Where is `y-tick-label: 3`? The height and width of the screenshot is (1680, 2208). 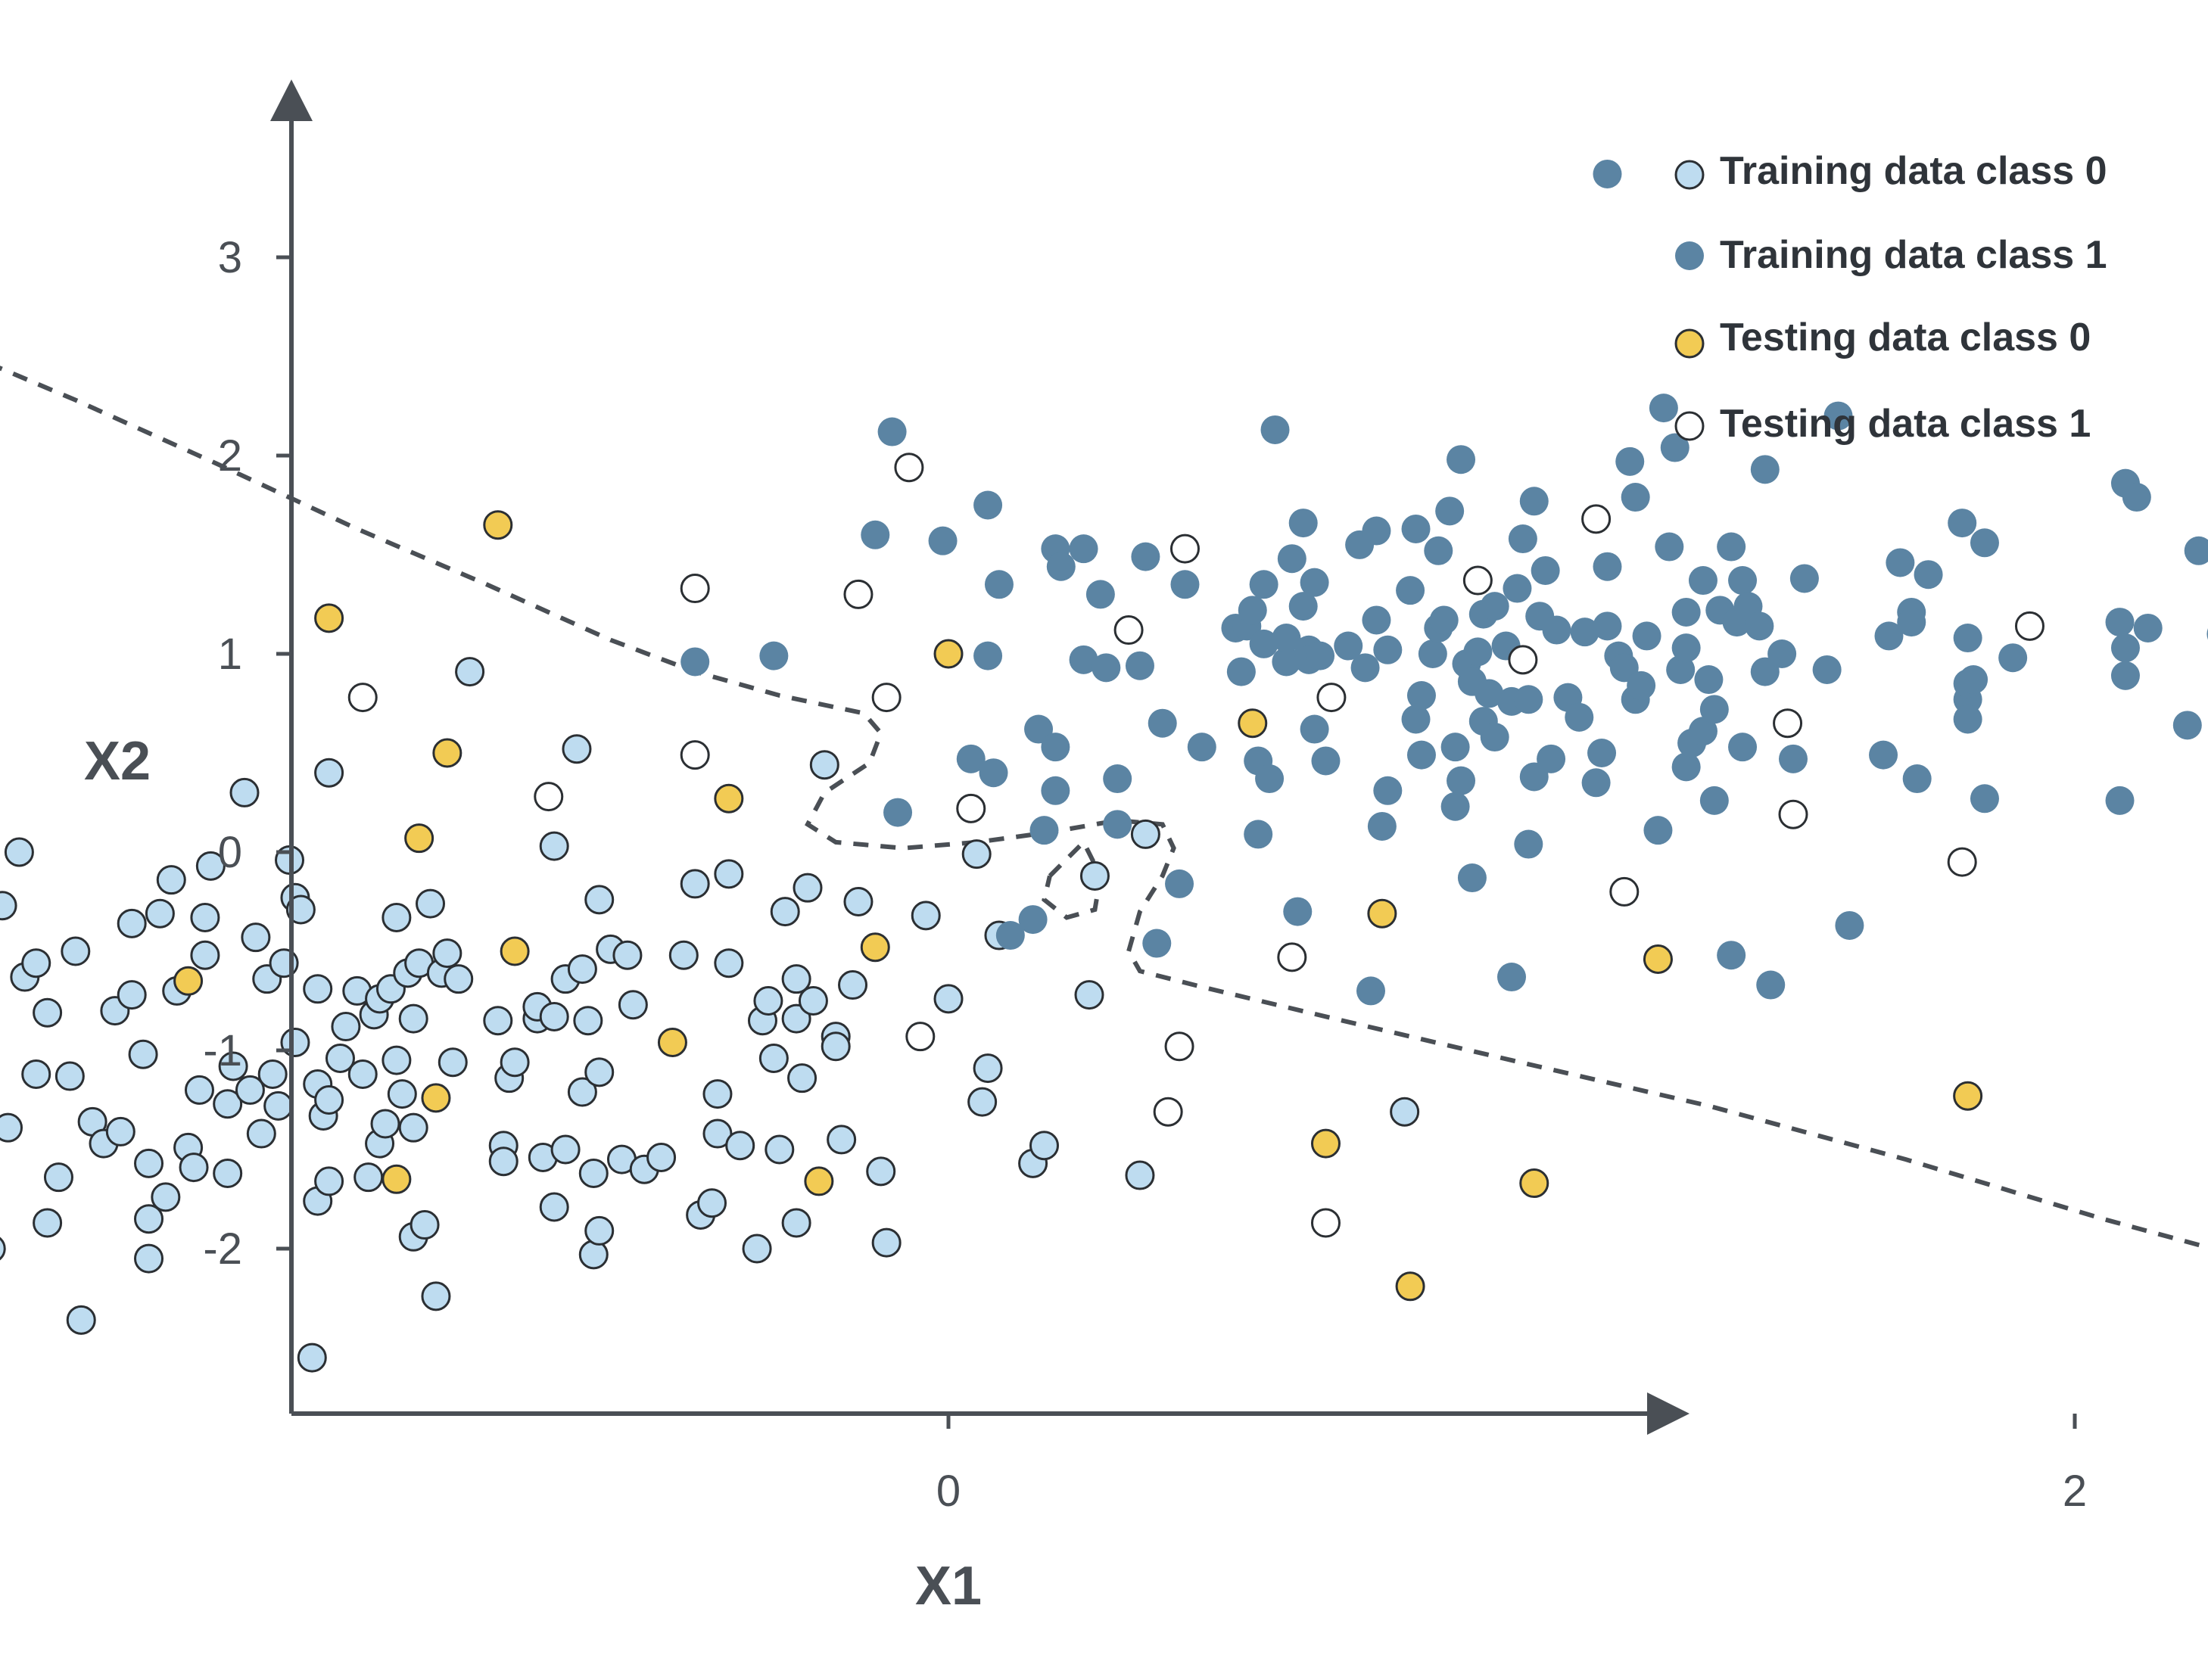 y-tick-label: 3 is located at coordinates (230, 257).